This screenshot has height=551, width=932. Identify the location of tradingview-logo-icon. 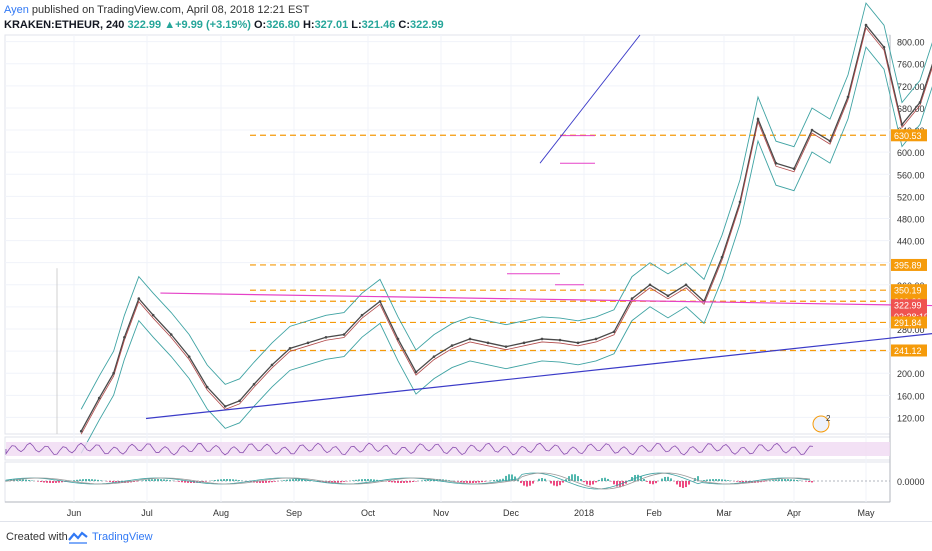
(78, 537).